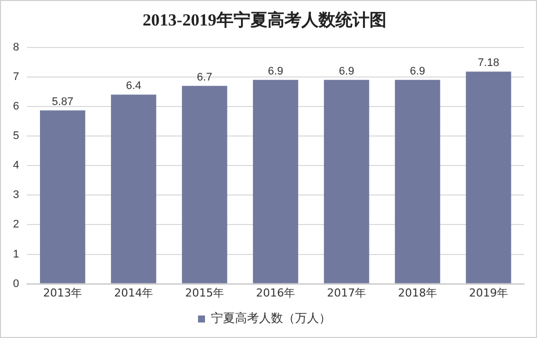 The height and width of the screenshot is (338, 537). Describe the element at coordinates (16, 166) in the screenshot. I see `y-tick-label: 4` at that location.